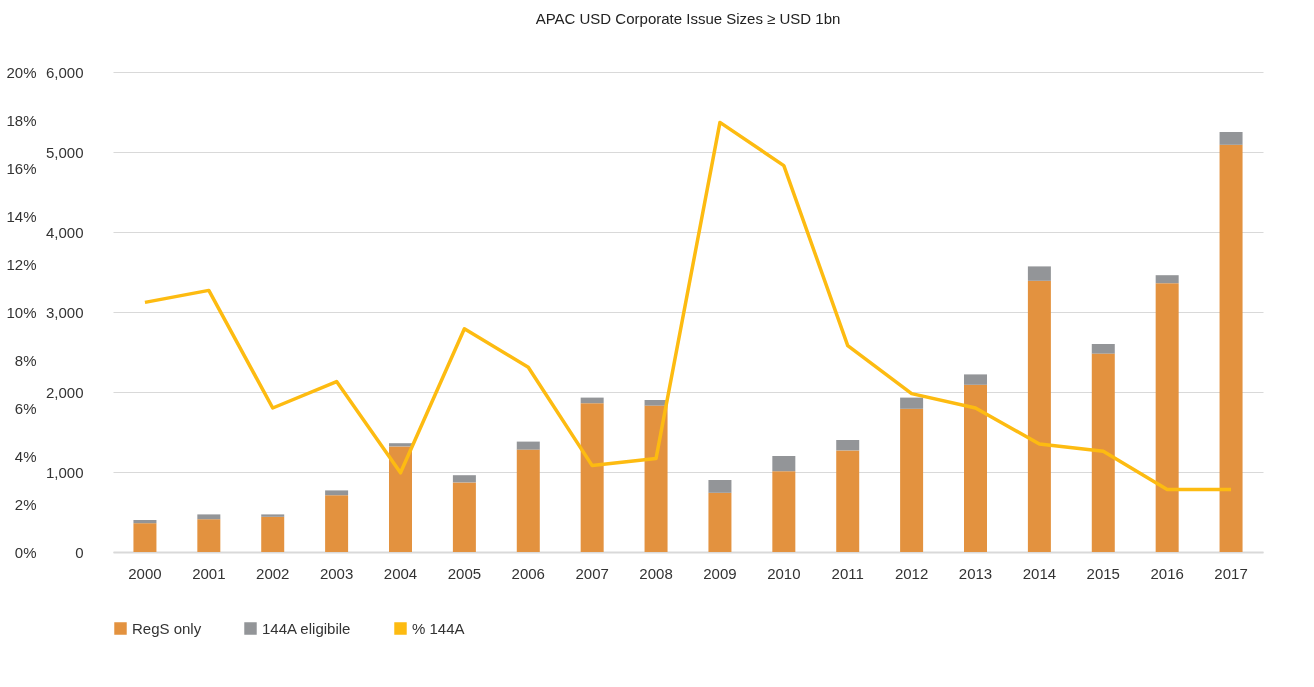  I want to click on x-tick-label: 2010, so click(784, 573).